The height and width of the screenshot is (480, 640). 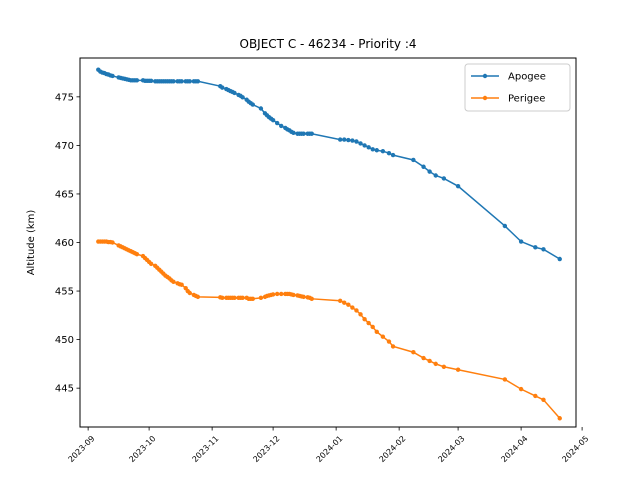 I want to click on legend: Apogee Perigee, so click(x=517, y=87).